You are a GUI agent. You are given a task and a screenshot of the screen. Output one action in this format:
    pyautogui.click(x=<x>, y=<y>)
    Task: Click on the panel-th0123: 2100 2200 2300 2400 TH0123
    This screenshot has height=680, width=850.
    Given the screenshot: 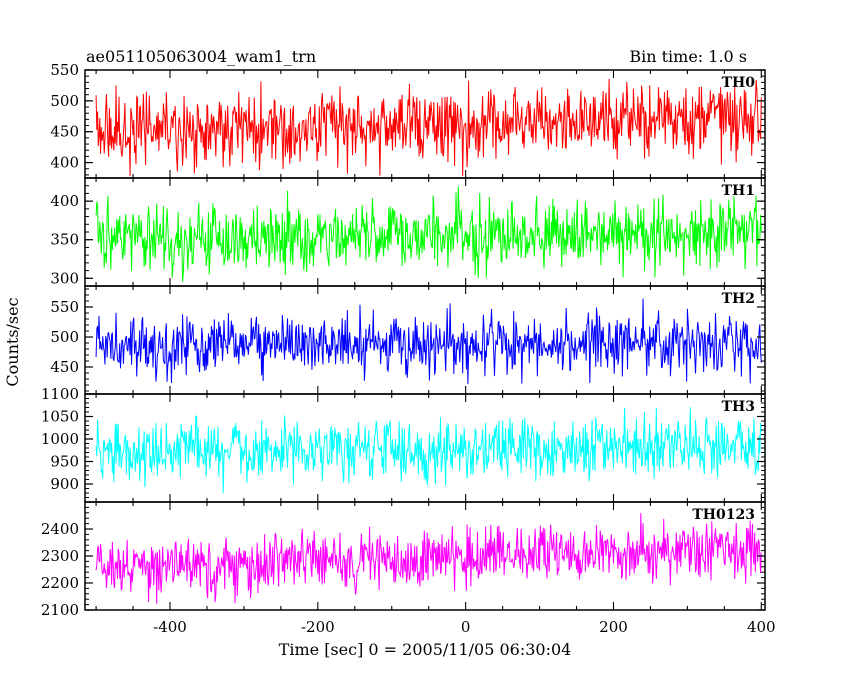 What is the action you would take?
    pyautogui.click(x=403, y=560)
    